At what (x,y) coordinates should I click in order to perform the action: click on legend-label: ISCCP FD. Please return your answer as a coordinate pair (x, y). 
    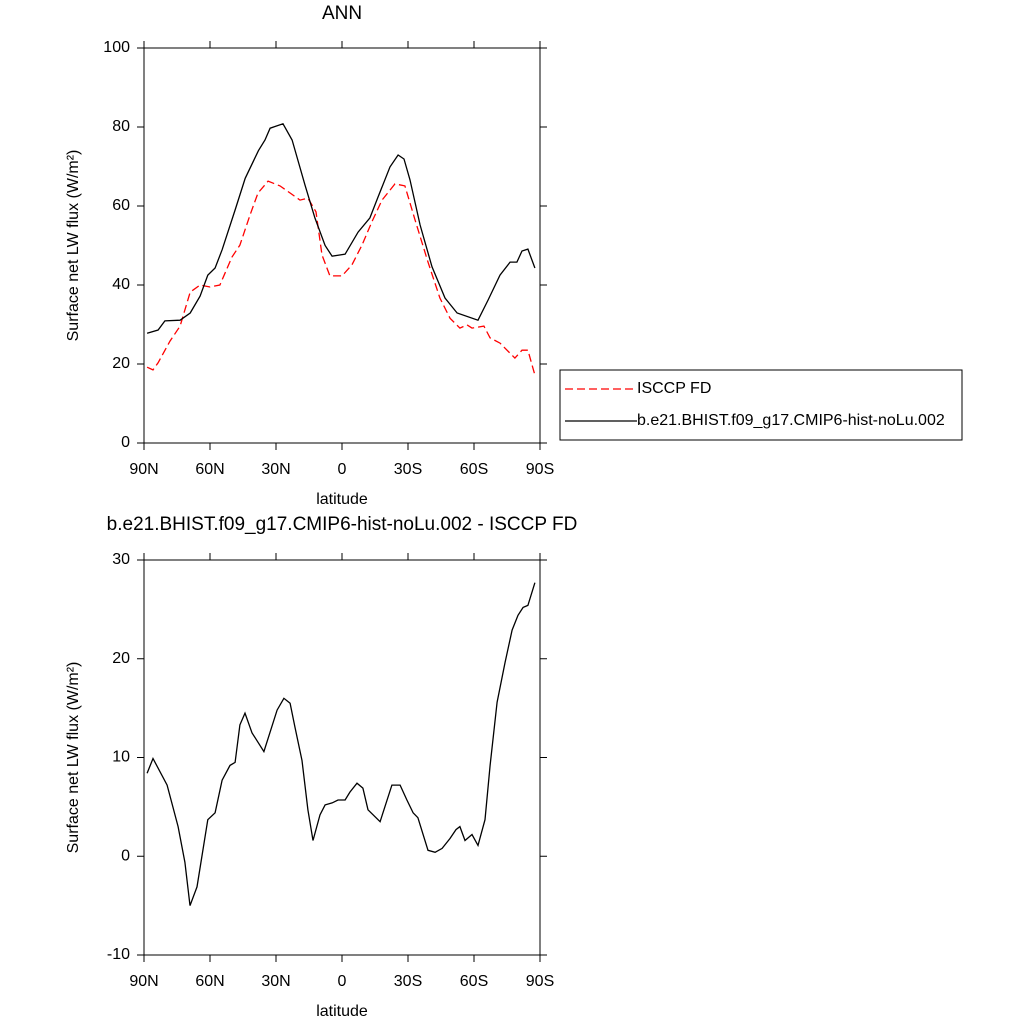
    Looking at the image, I should click on (674, 388).